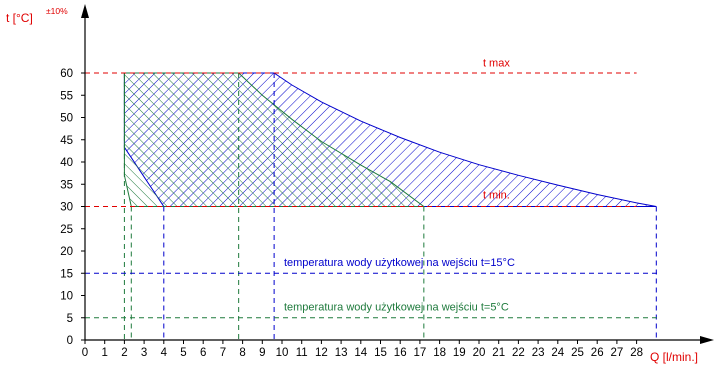  What do you see at coordinates (707, 340) in the screenshot?
I see `x-axis-arrow` at bounding box center [707, 340].